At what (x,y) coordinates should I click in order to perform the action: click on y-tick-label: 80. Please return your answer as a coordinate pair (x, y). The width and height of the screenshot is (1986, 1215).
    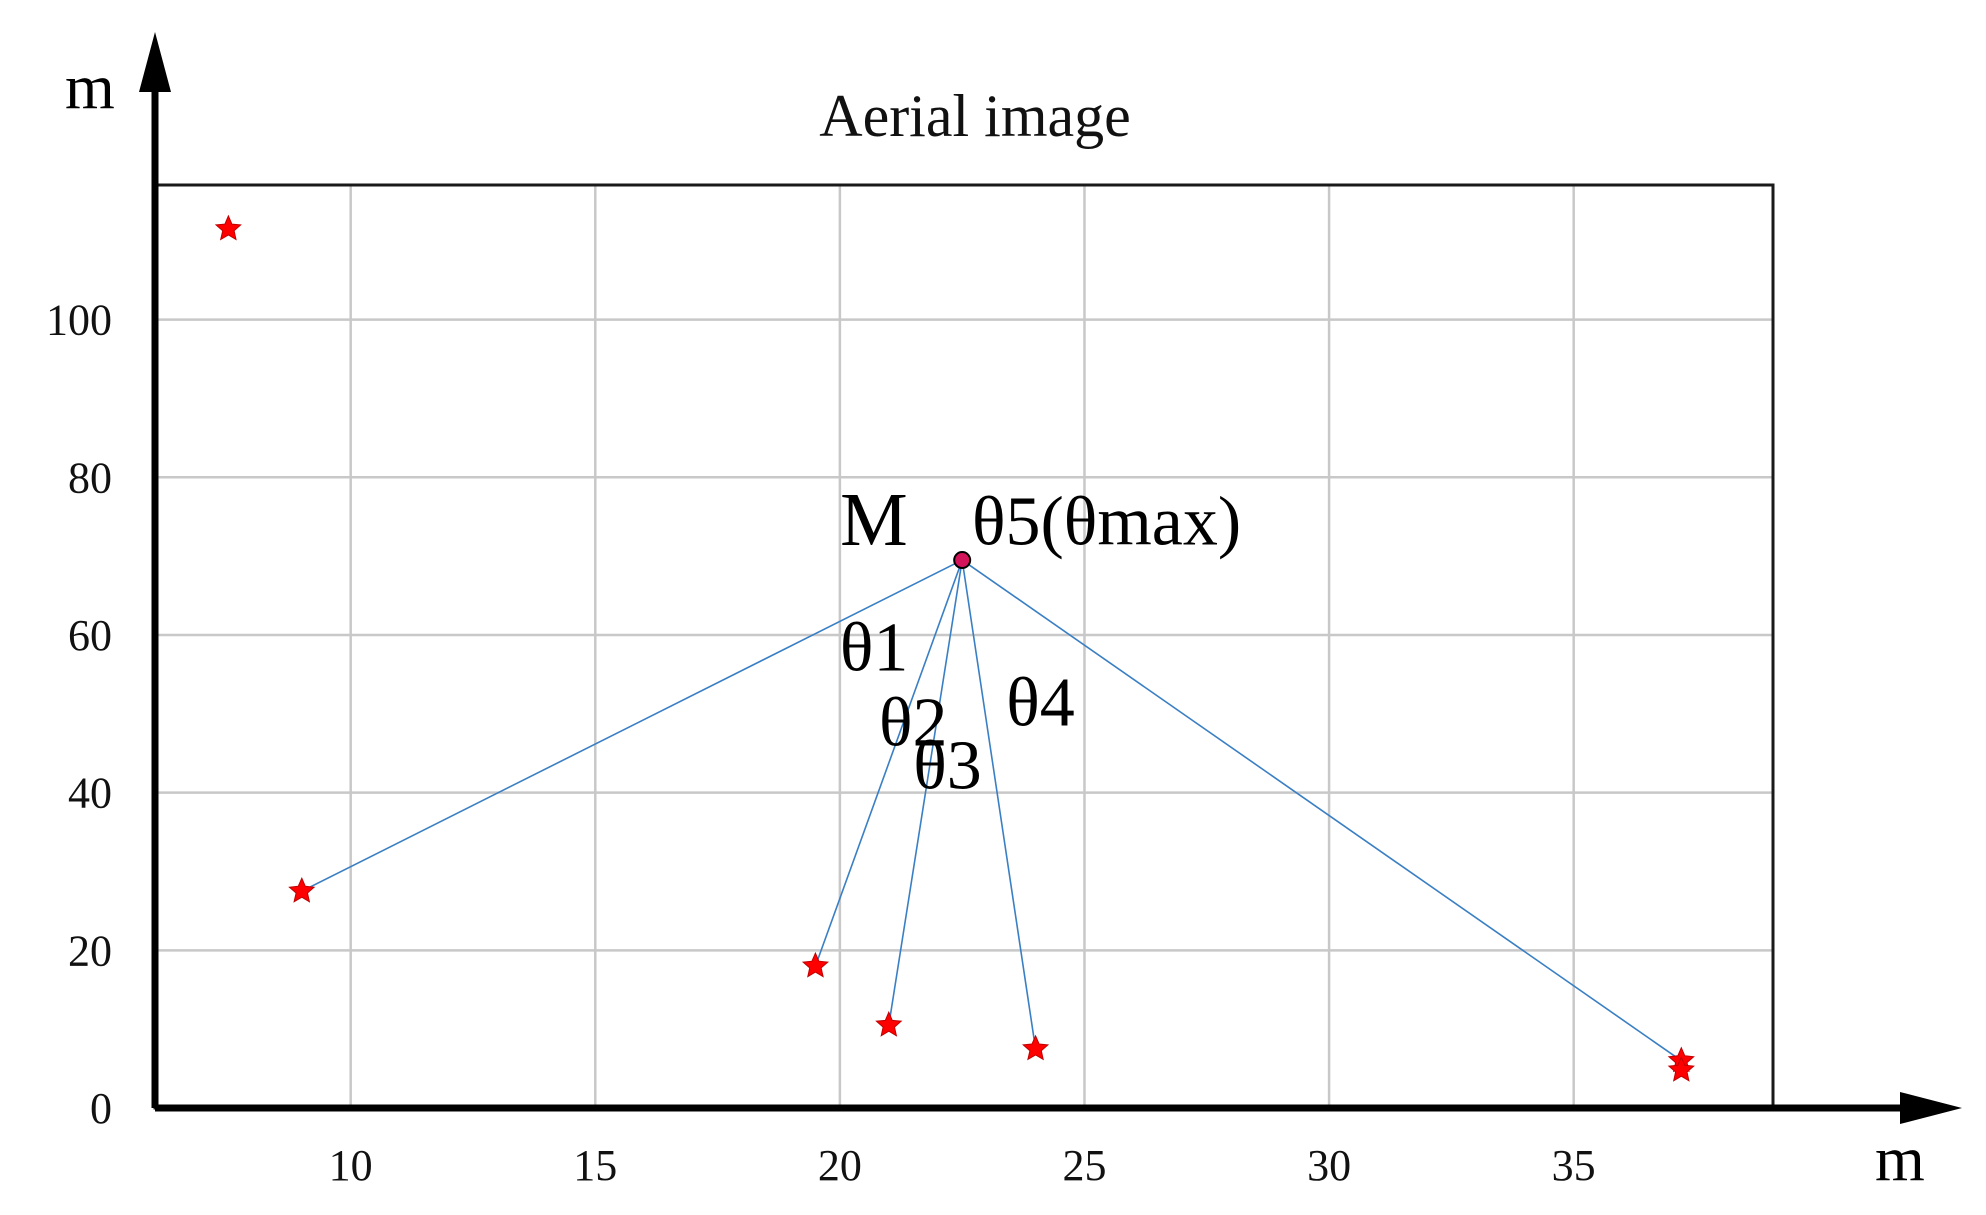
    Looking at the image, I should click on (90, 477).